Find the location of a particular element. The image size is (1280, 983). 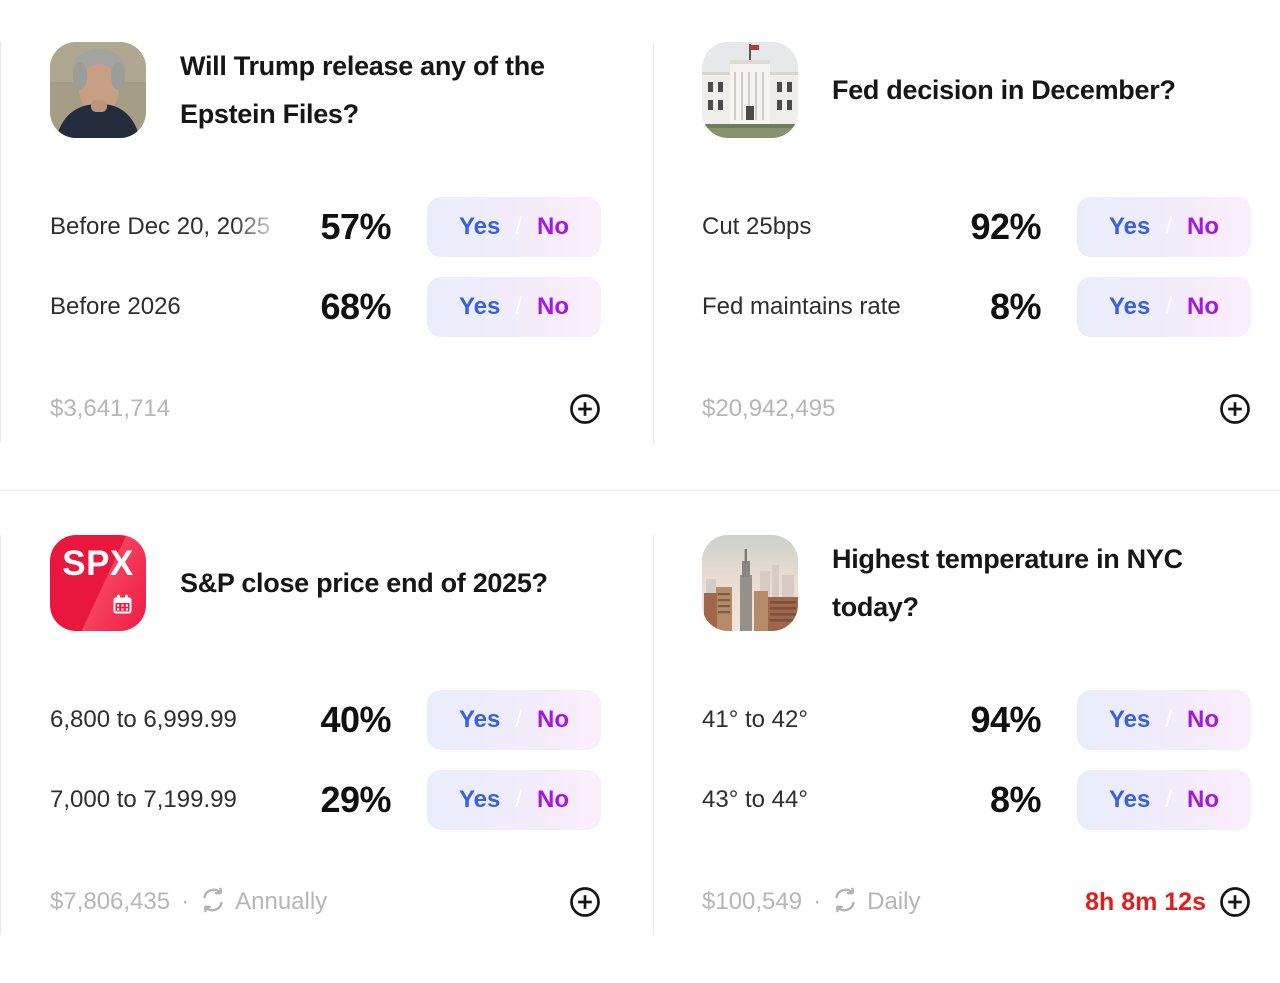

card-header: Fed decision in December? is located at coordinates (976, 90).